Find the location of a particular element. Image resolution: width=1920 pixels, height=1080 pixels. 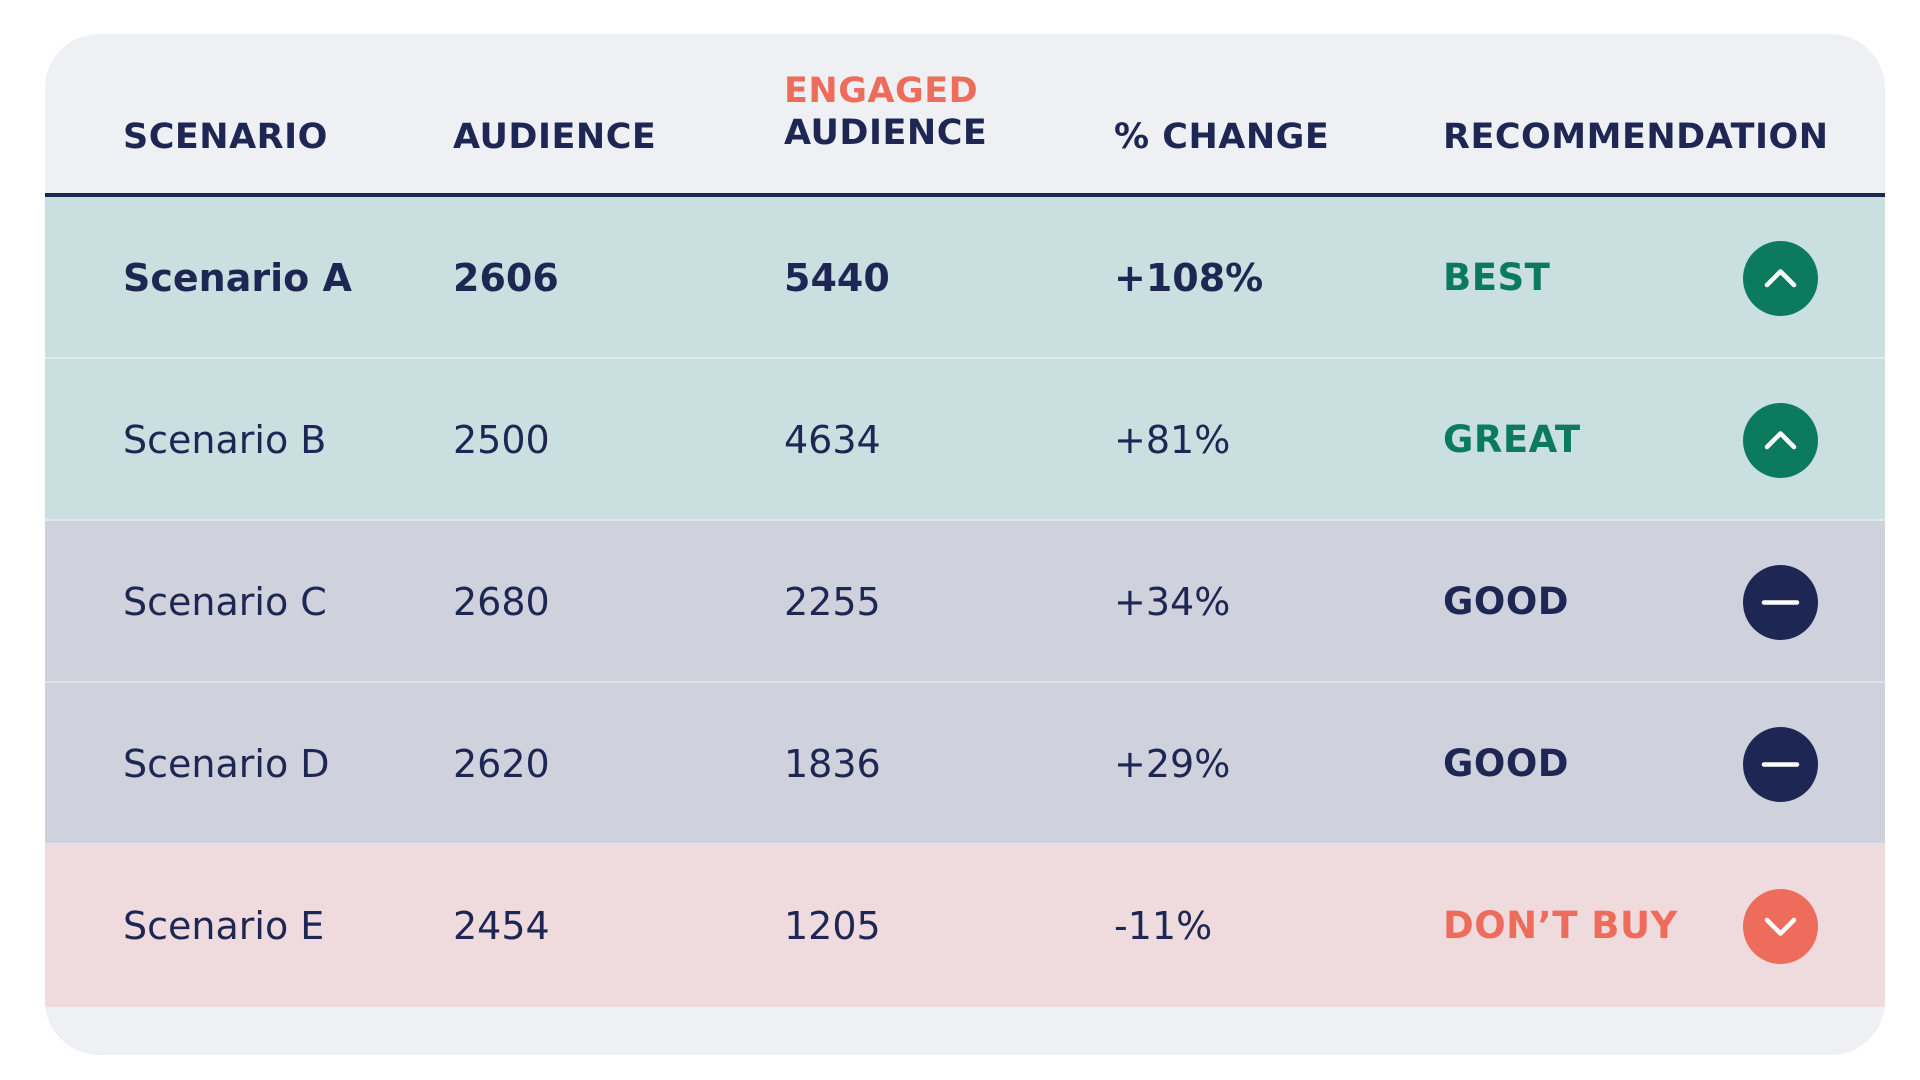

scenario-cell: Scenario C is located at coordinates (225, 602).